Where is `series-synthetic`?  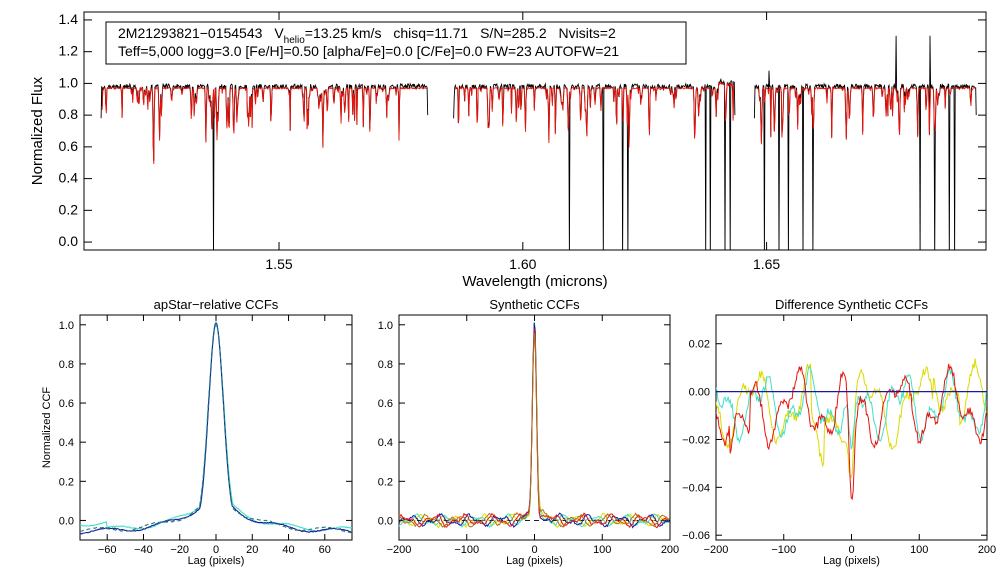
series-synthetic is located at coordinates (538, 123).